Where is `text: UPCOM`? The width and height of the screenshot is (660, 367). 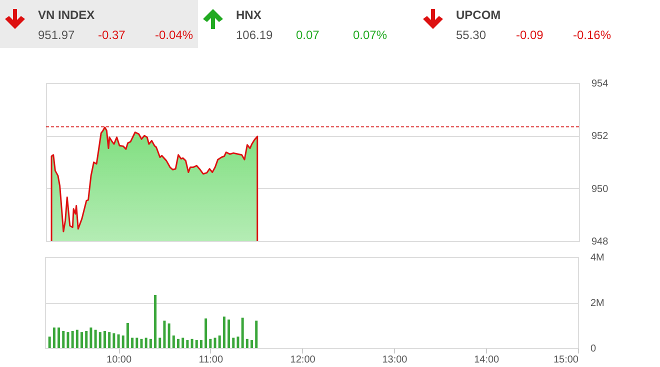 text: UPCOM is located at coordinates (478, 15).